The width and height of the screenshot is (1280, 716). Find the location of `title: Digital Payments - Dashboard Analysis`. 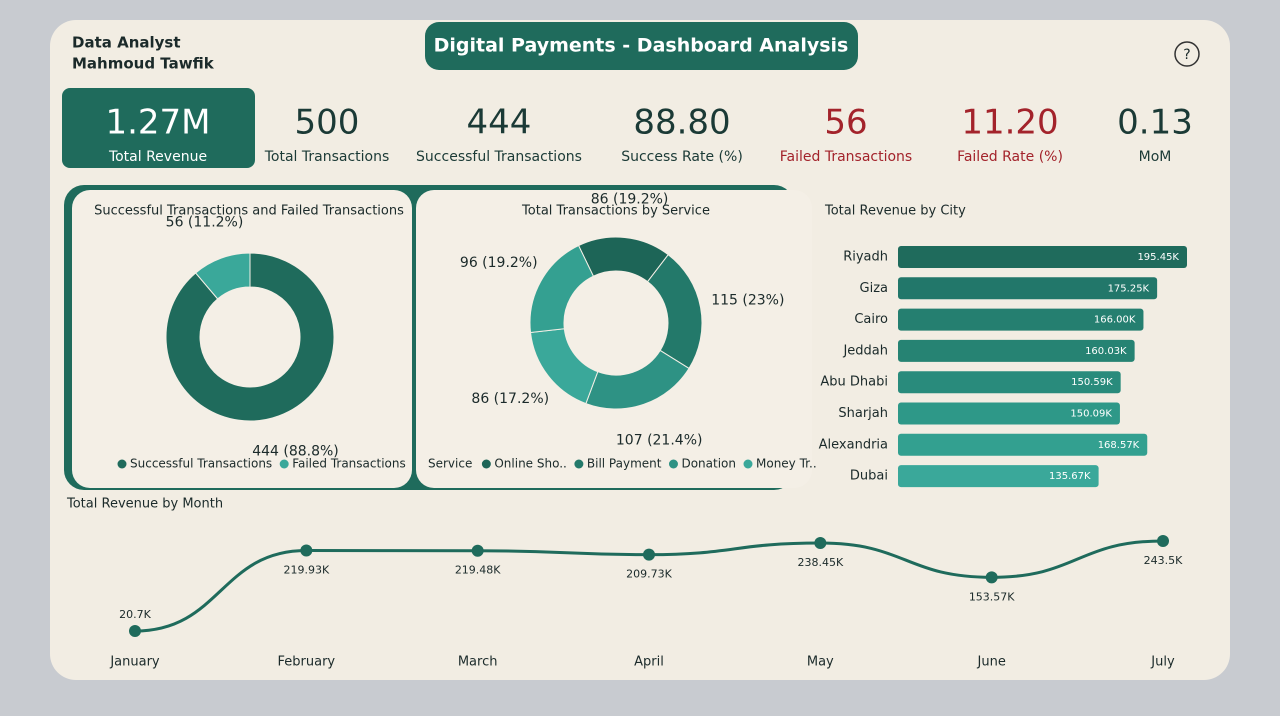

title: Digital Payments - Dashboard Analysis is located at coordinates (641, 46).